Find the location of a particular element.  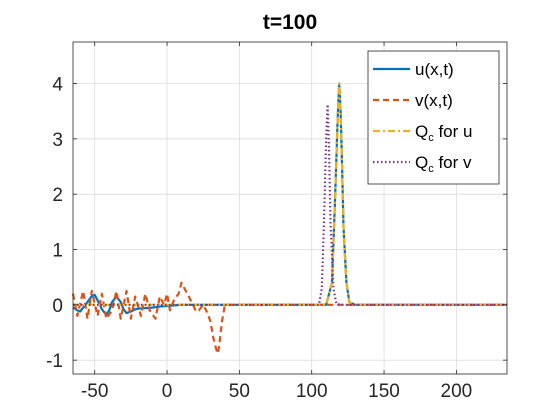

legend-label-2: v(x,t) is located at coordinates (434, 100).